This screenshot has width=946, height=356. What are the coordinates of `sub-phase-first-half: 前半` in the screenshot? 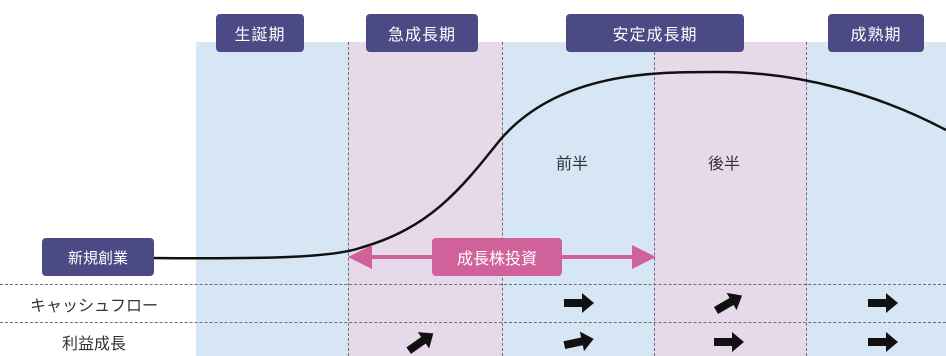 It's located at (572, 163).